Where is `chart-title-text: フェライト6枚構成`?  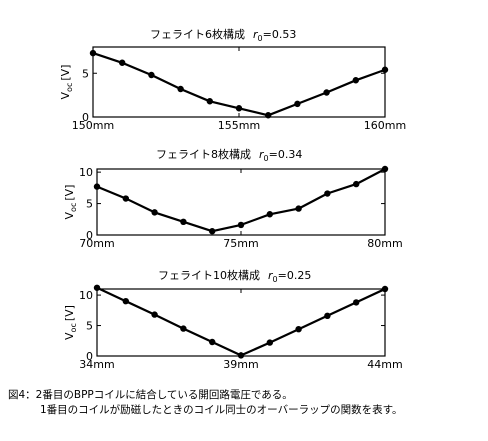
chart-title-text: フェライト6枚構成 is located at coordinates (197, 34).